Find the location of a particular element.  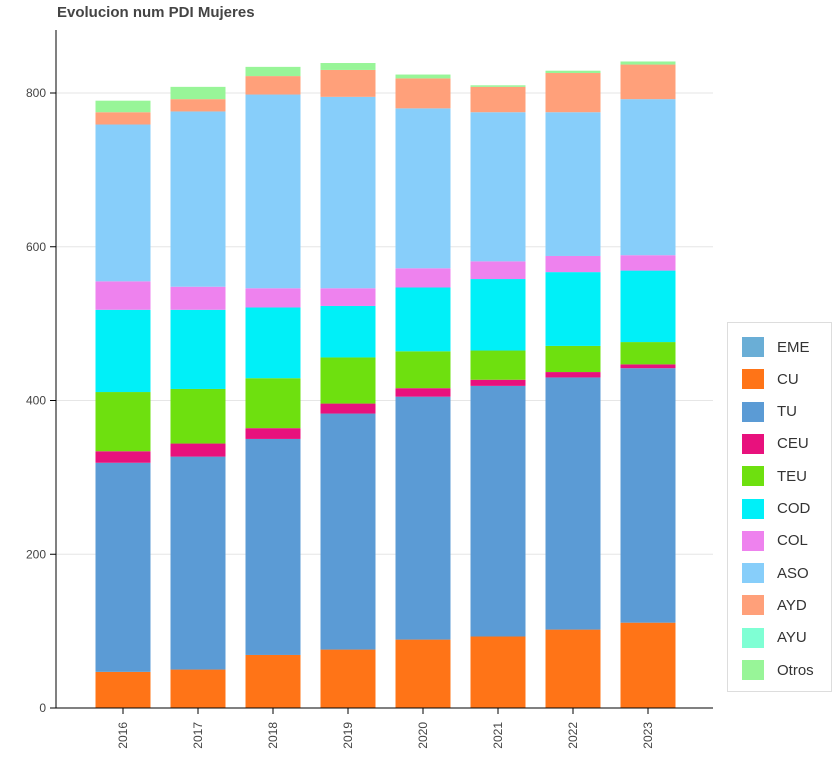

legend-item-ceu: CEU is located at coordinates (775, 444).